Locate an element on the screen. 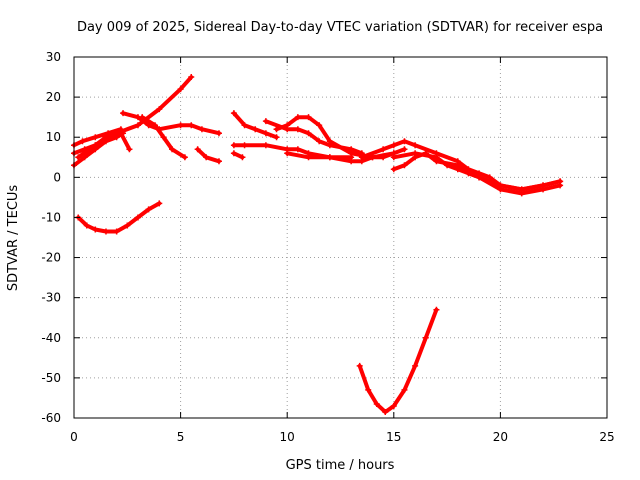 This screenshot has height=480, width=640. series-arc-h is located at coordinates (119, 217).